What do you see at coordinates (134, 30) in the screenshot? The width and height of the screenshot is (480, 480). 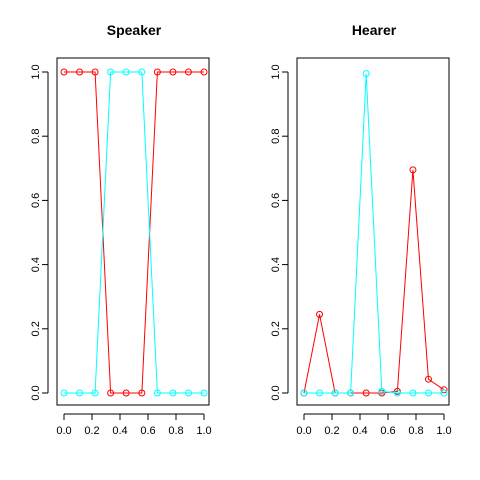 I see `chart-title: Speaker` at bounding box center [134, 30].